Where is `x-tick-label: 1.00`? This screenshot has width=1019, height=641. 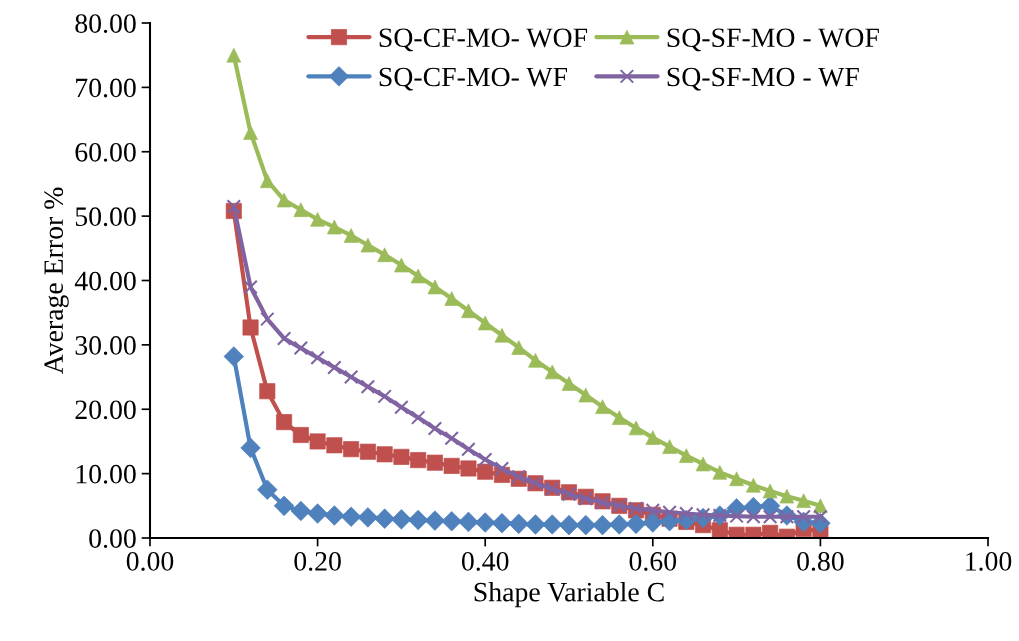 x-tick-label: 1.00 is located at coordinates (989, 561).